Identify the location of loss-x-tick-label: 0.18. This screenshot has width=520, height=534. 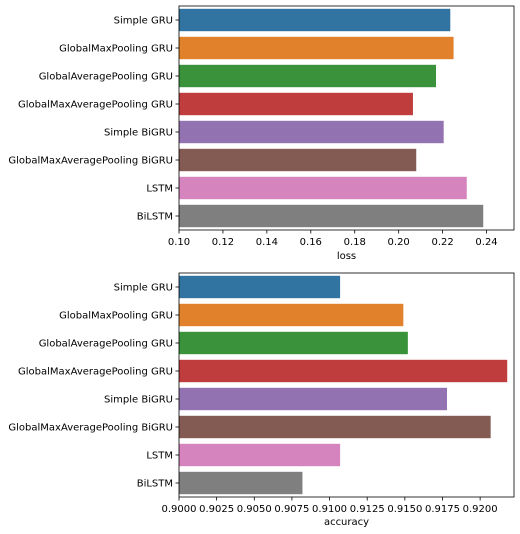
(355, 242).